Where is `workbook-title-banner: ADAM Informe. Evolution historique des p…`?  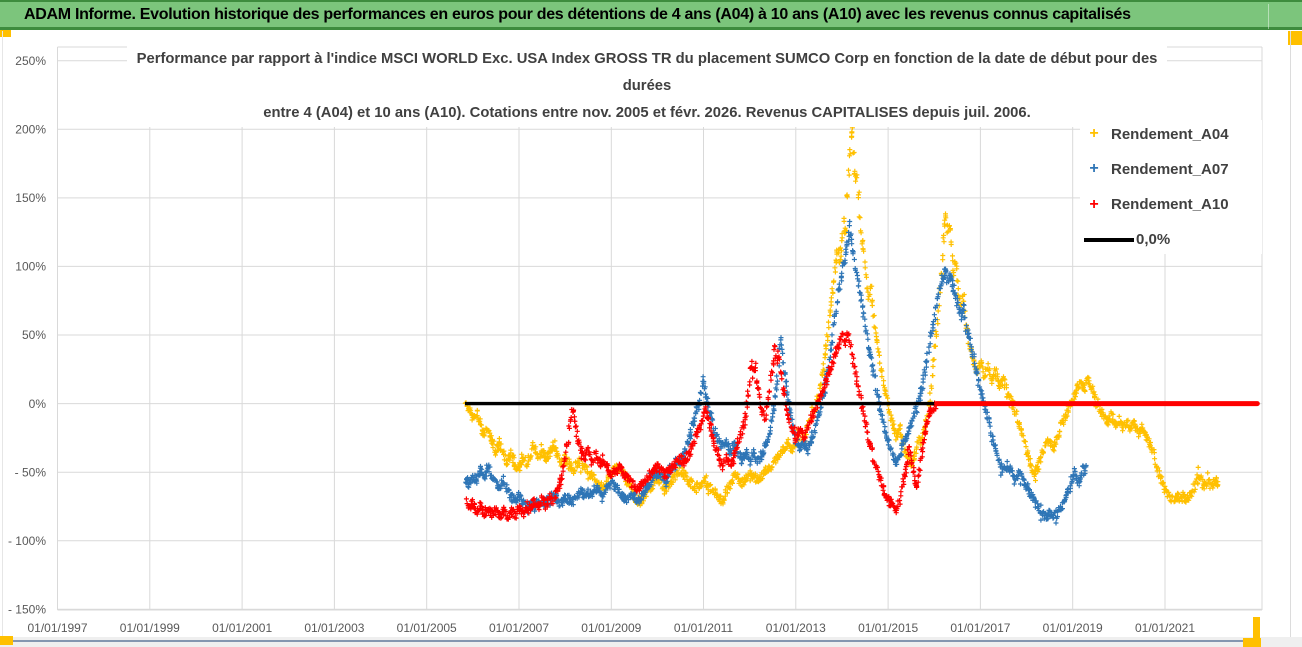
workbook-title-banner: ADAM Informe. Evolution historique des p… is located at coordinates (651, 15).